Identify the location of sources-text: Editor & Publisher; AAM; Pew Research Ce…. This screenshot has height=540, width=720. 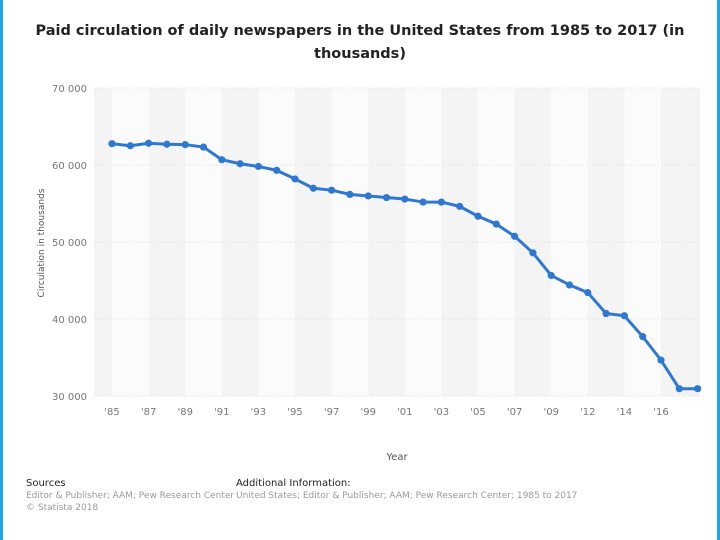
(130, 496).